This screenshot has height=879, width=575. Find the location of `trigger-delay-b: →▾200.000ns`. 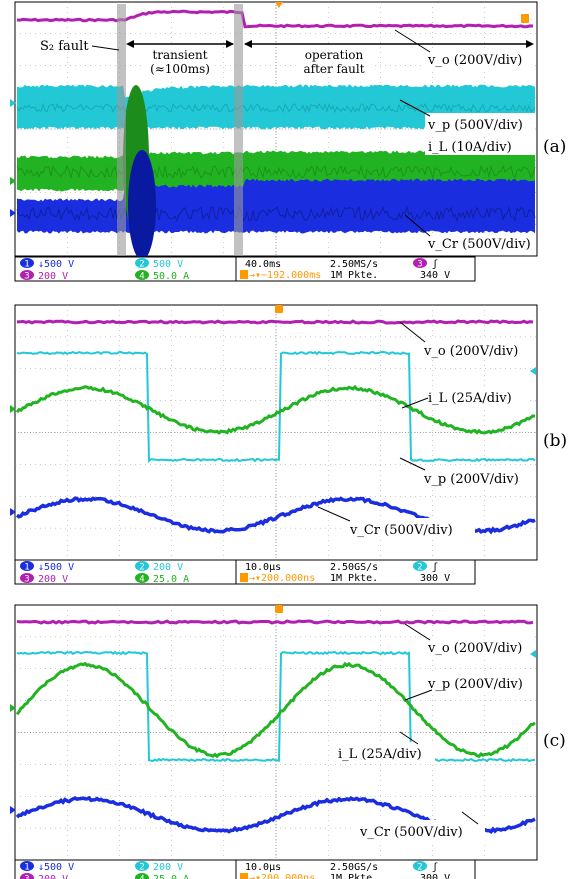

trigger-delay-b: →▾200.000ns is located at coordinates (282, 578).